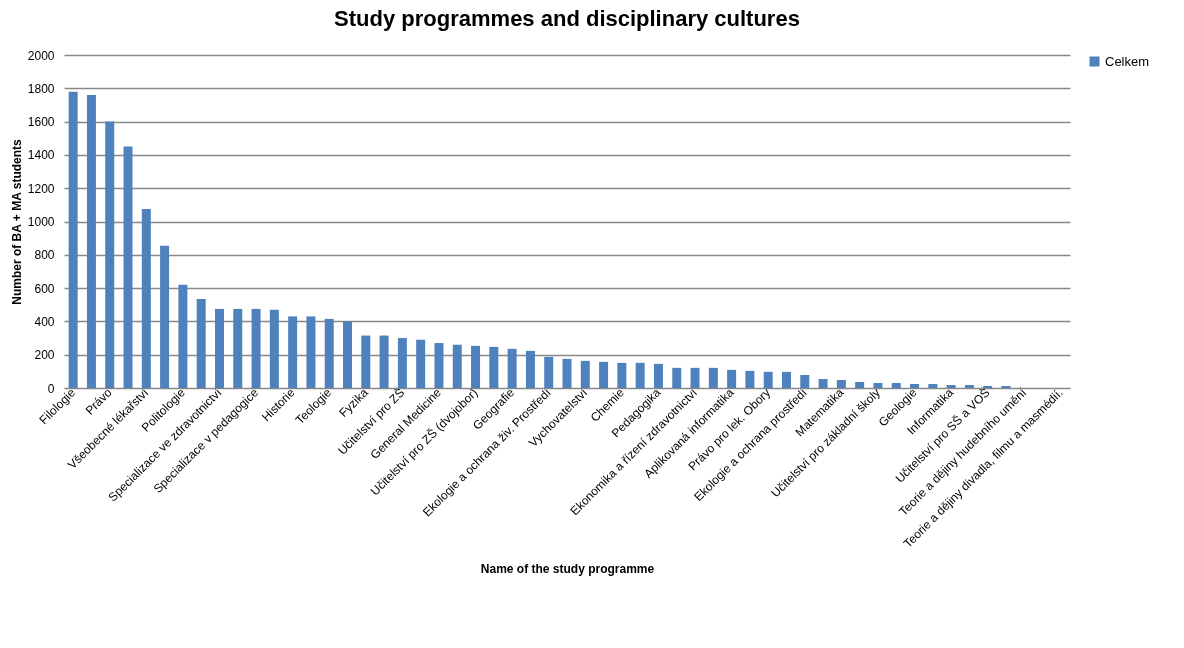 This screenshot has height=648, width=1184. Describe the element at coordinates (44, 288) in the screenshot. I see `y-tick-label: 600` at that location.